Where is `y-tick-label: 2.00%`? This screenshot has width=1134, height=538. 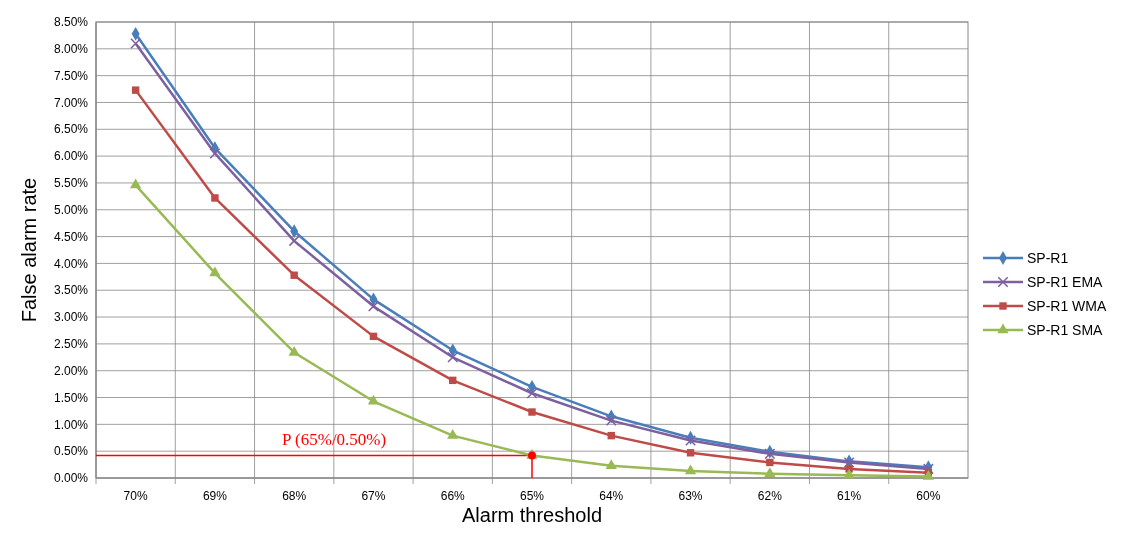
y-tick-label: 2.00% is located at coordinates (71, 370).